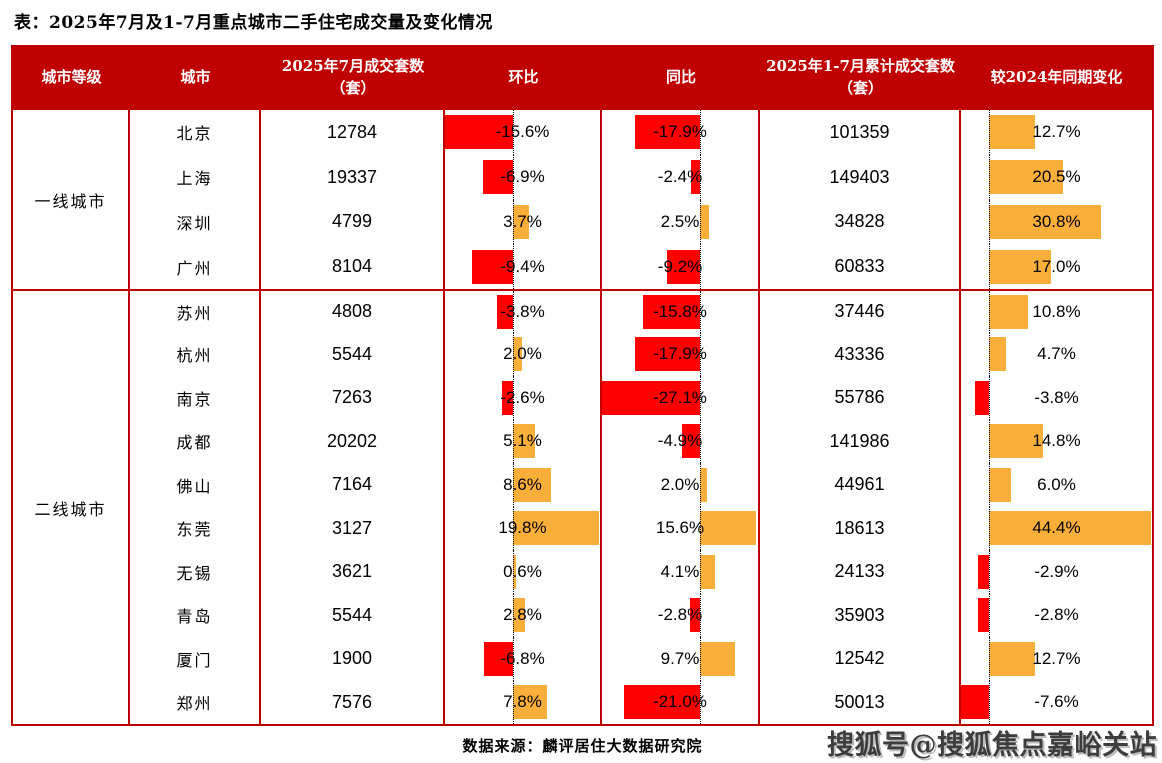  Describe the element at coordinates (195, 132) in the screenshot. I see `city-name-cell: 北京` at that location.